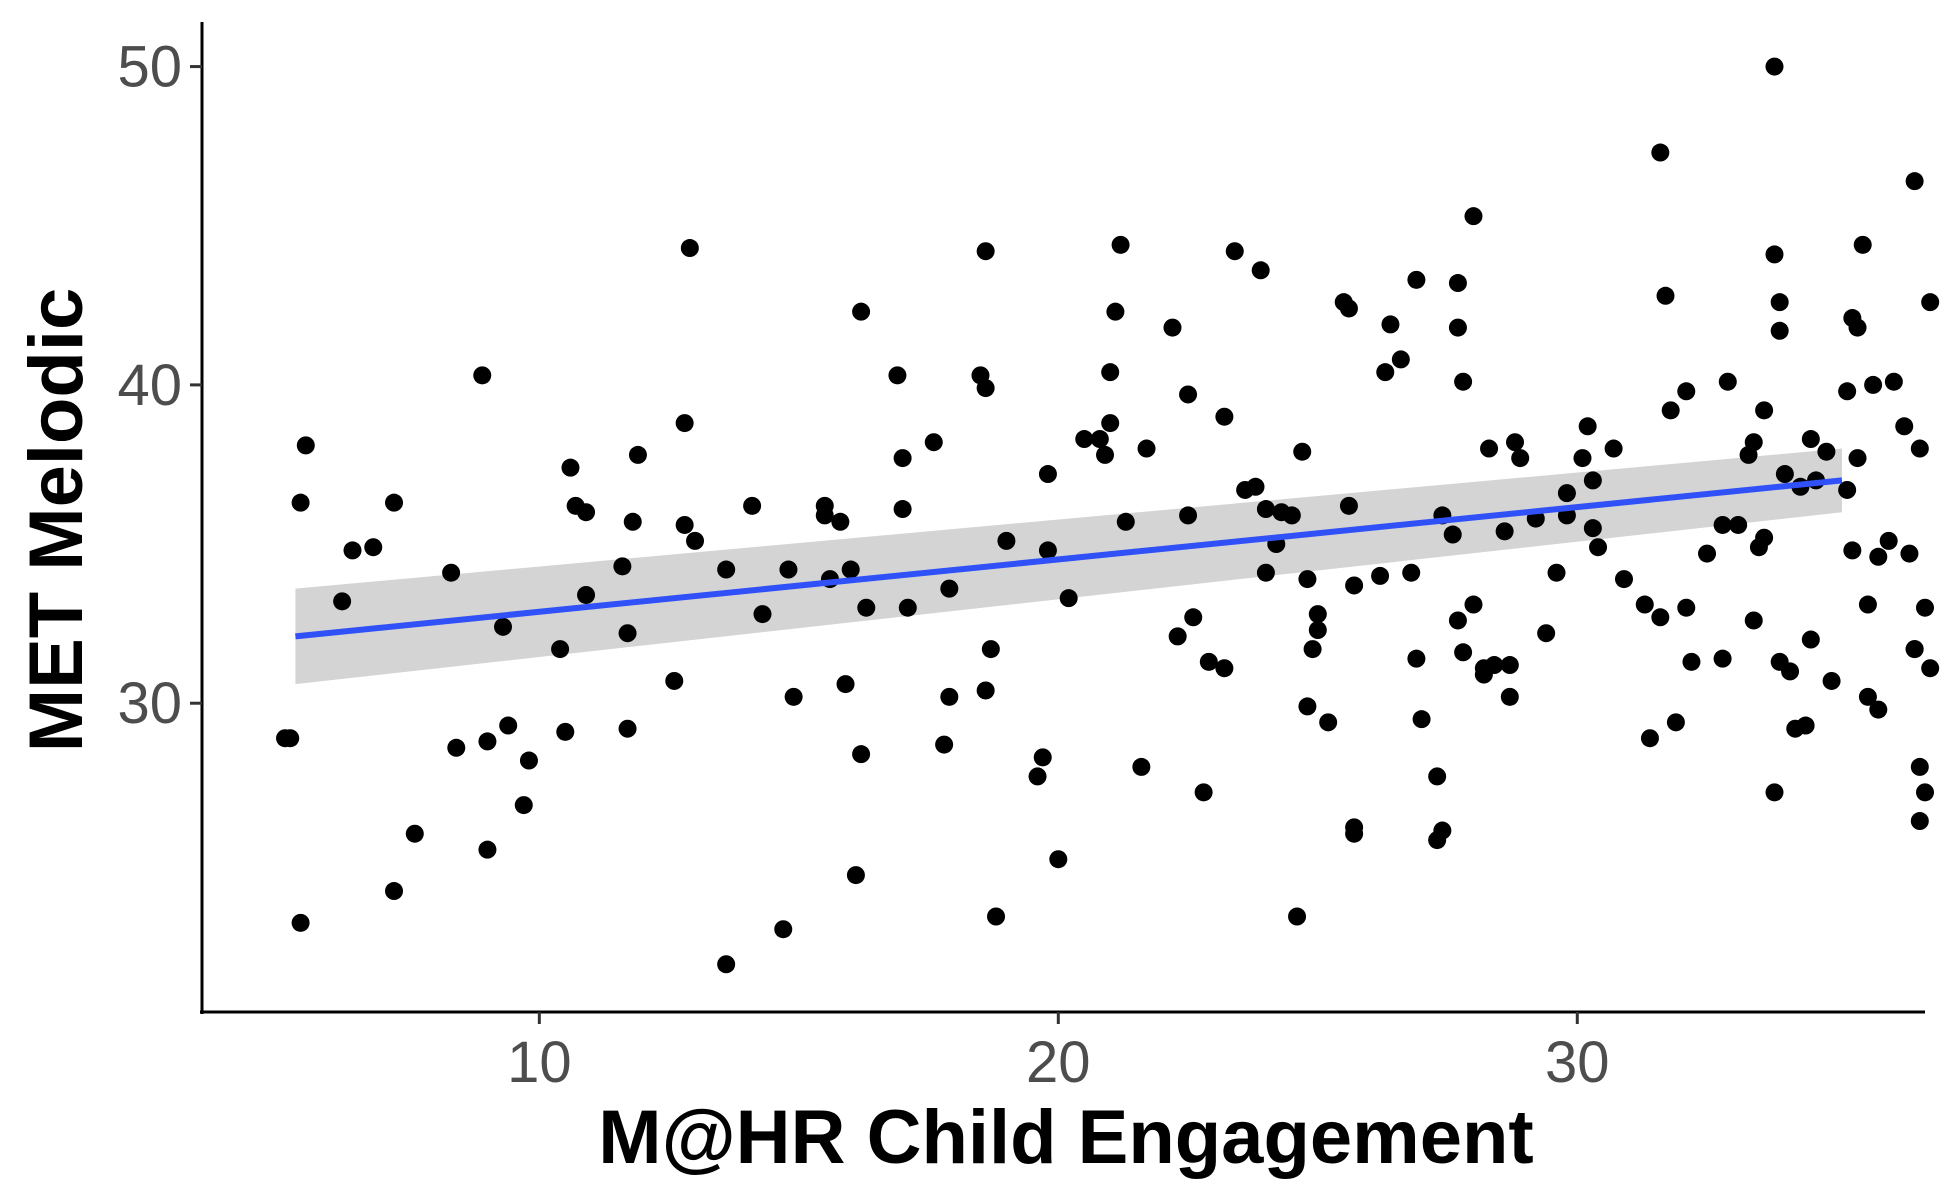 This screenshot has height=1200, width=1950. I want to click on fit-line, so click(1069, 558).